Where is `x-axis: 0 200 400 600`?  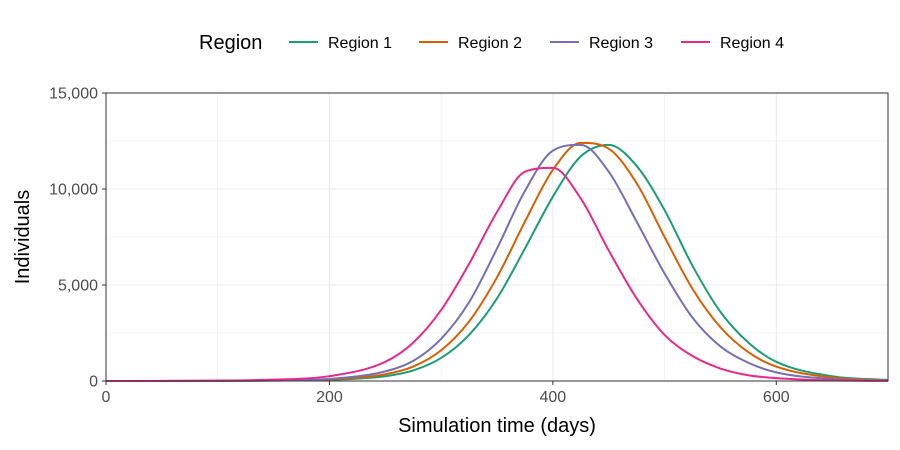 x-axis: 0 200 400 600 is located at coordinates (446, 393).